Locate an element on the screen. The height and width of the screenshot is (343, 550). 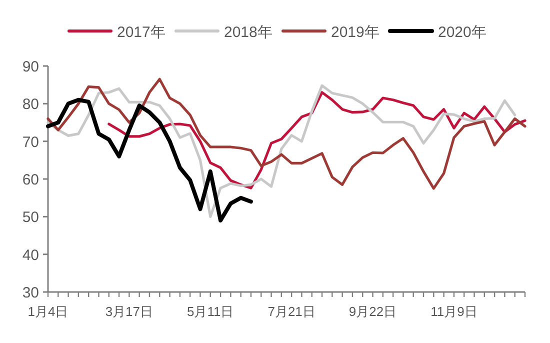
y-tick-label: 30 is located at coordinates (30, 293).